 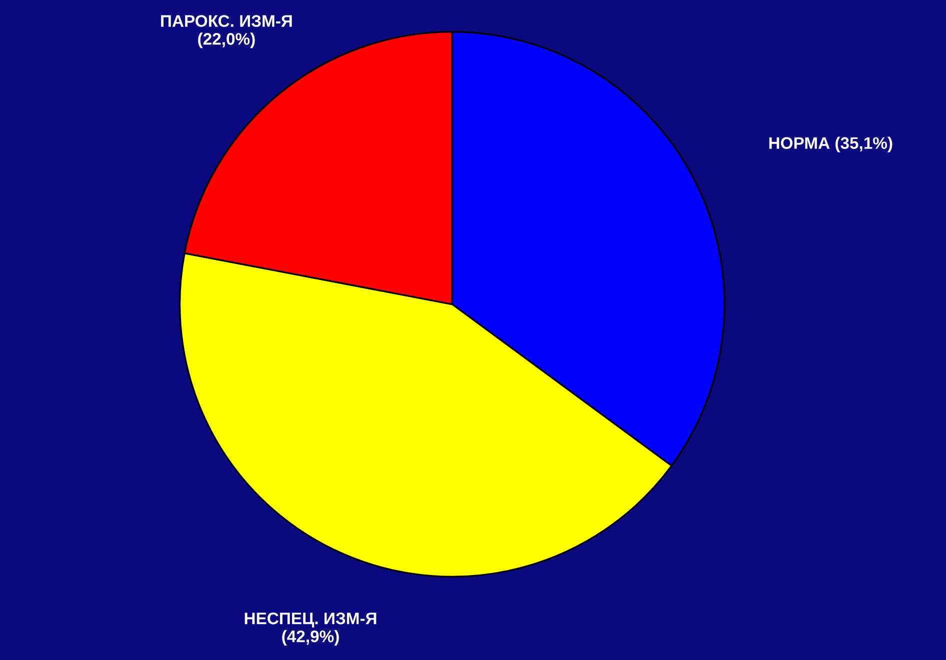 I want to click on slice-label: НОРМА (35,1%), so click(x=830, y=144).